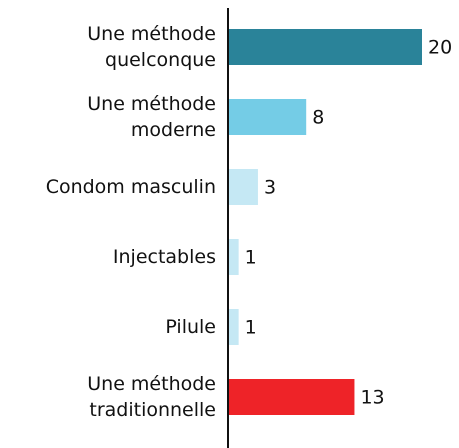 The image size is (459, 448). What do you see at coordinates (130, 187) in the screenshot?
I see `category-label: Condom masculin` at bounding box center [130, 187].